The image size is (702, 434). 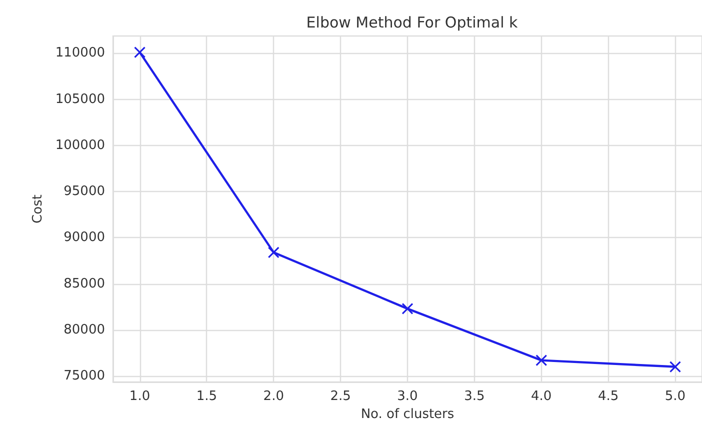 What do you see at coordinates (84, 376) in the screenshot?
I see `y-tick-label: 75000` at bounding box center [84, 376].